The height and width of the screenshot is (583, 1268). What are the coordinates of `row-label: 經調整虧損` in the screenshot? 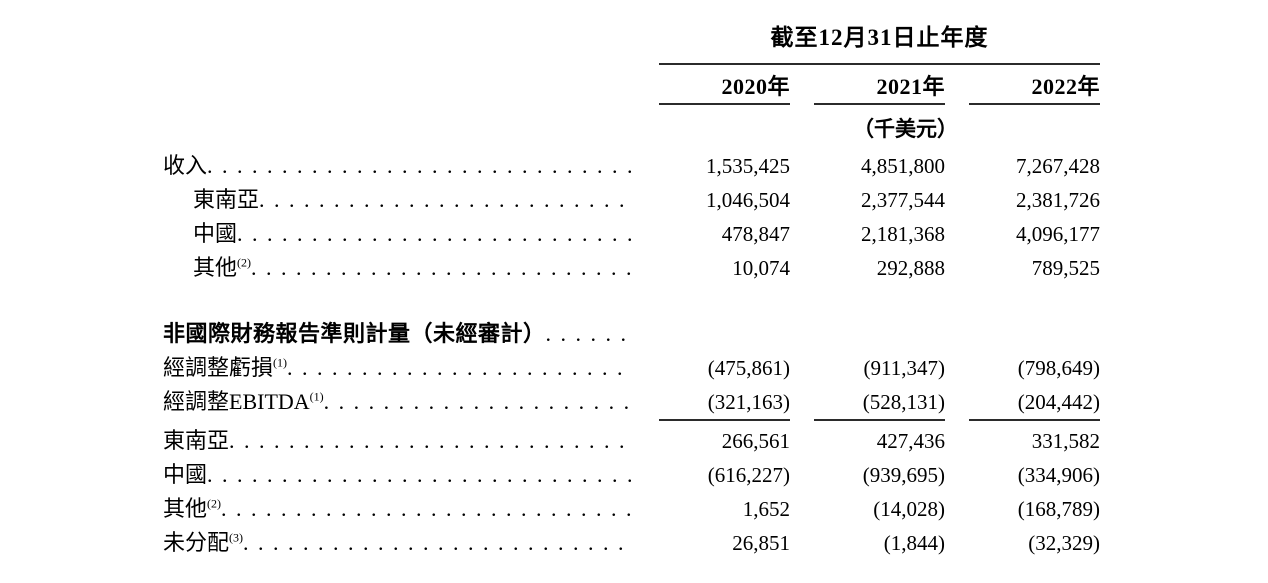 It's located at (218, 367).